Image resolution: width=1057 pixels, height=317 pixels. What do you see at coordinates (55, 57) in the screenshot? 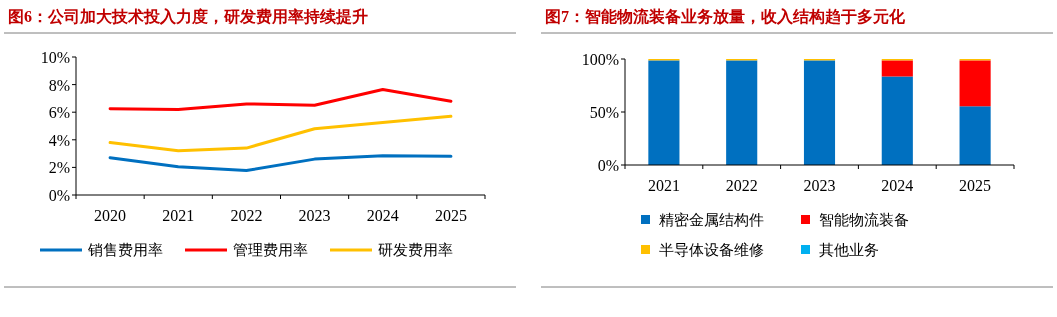
I see `y-tick-label: 10%` at bounding box center [55, 57].